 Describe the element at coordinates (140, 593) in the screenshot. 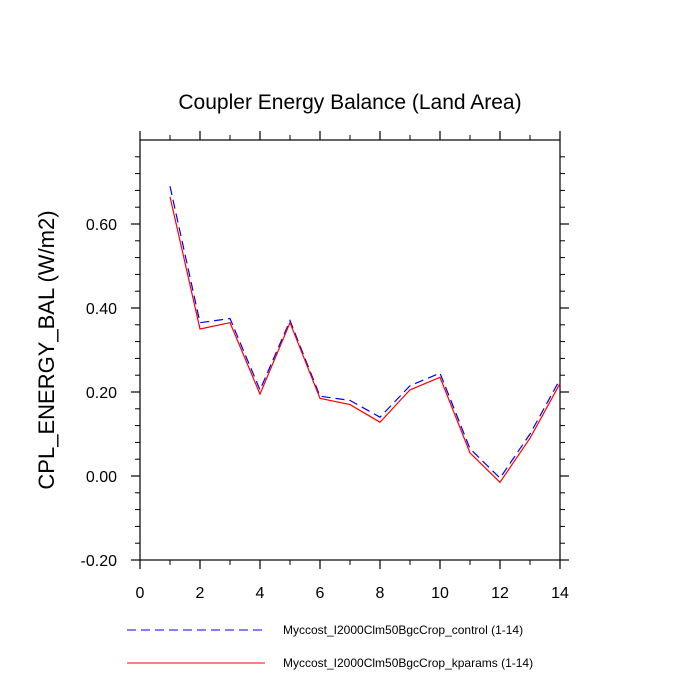

I see `x-tick-label: 0` at that location.